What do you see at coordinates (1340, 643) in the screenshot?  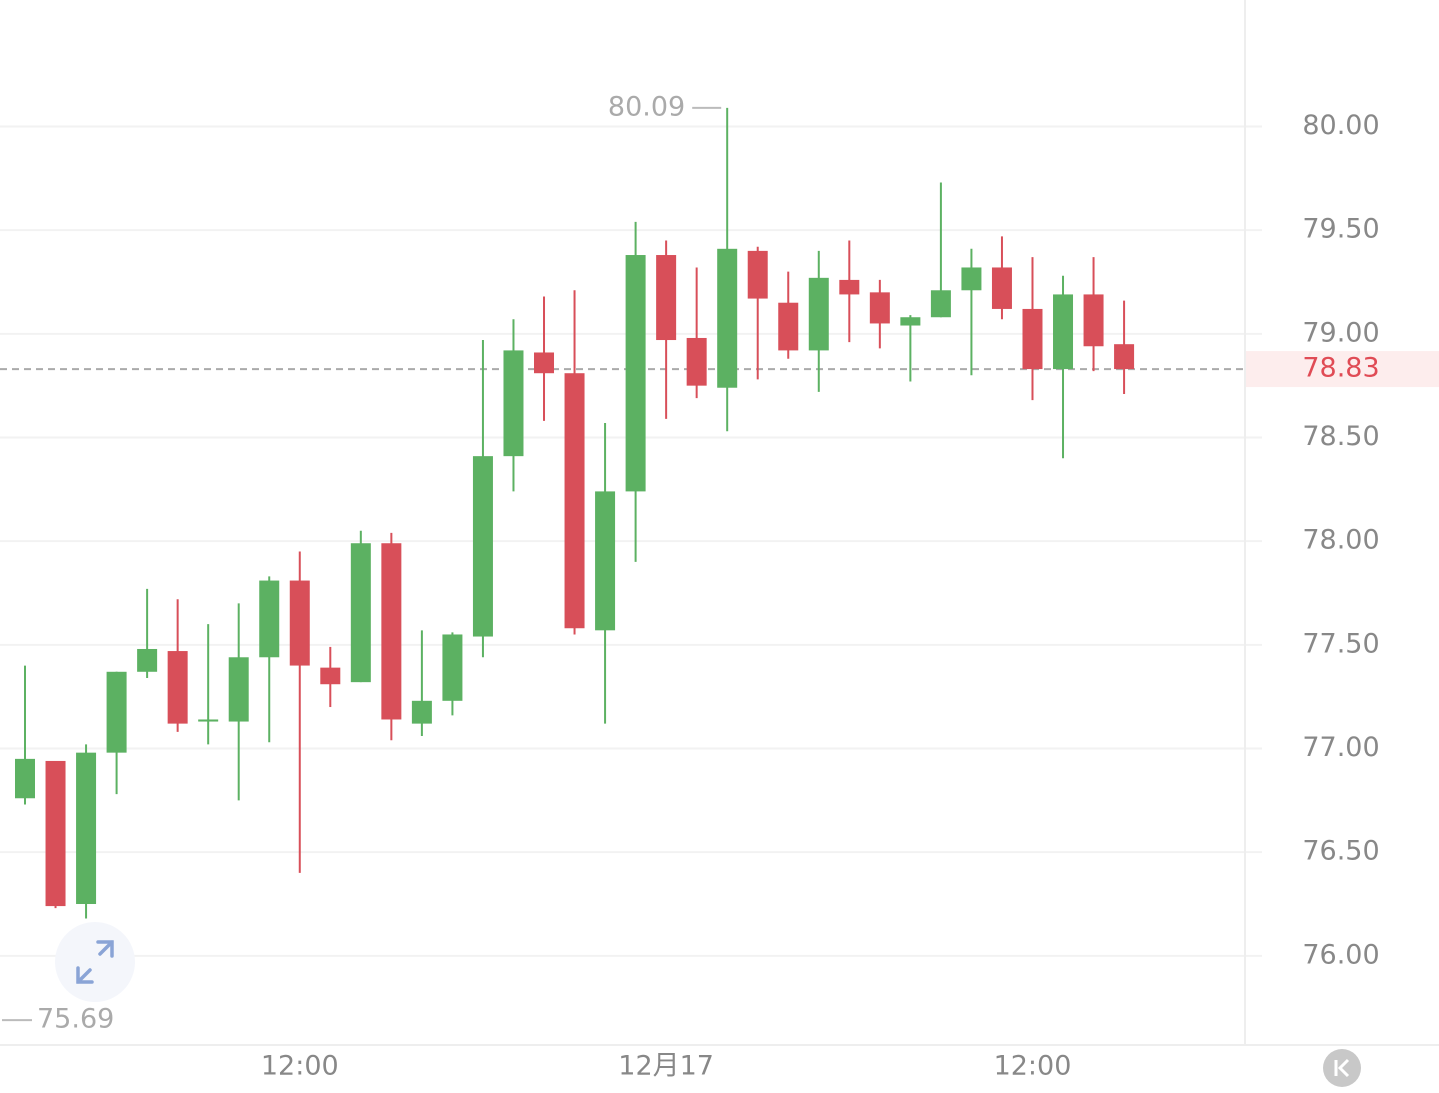 I see `y-tick-label: 77.50` at bounding box center [1340, 643].